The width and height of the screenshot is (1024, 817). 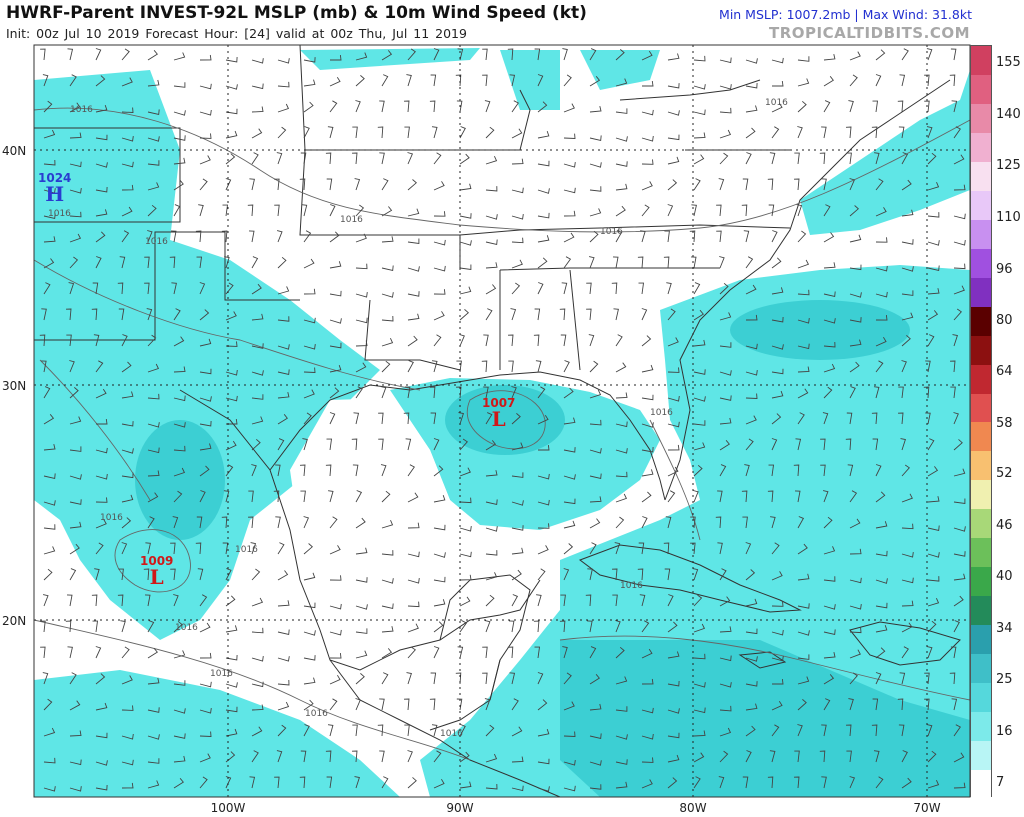 What do you see at coordinates (14, 151) in the screenshot?
I see `lat-label-40n: 40N` at bounding box center [14, 151].